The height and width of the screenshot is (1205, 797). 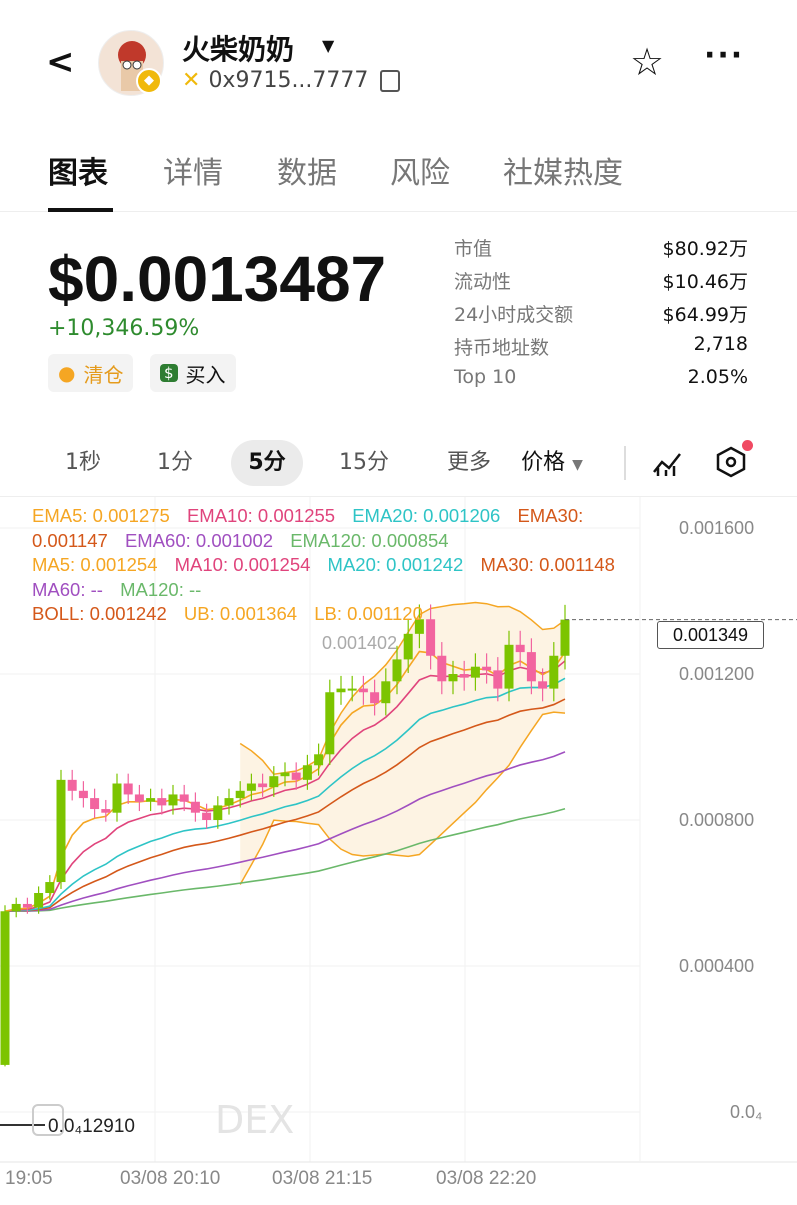 What do you see at coordinates (149, 81) in the screenshot?
I see `bnb-chain-icon: ◆` at bounding box center [149, 81].